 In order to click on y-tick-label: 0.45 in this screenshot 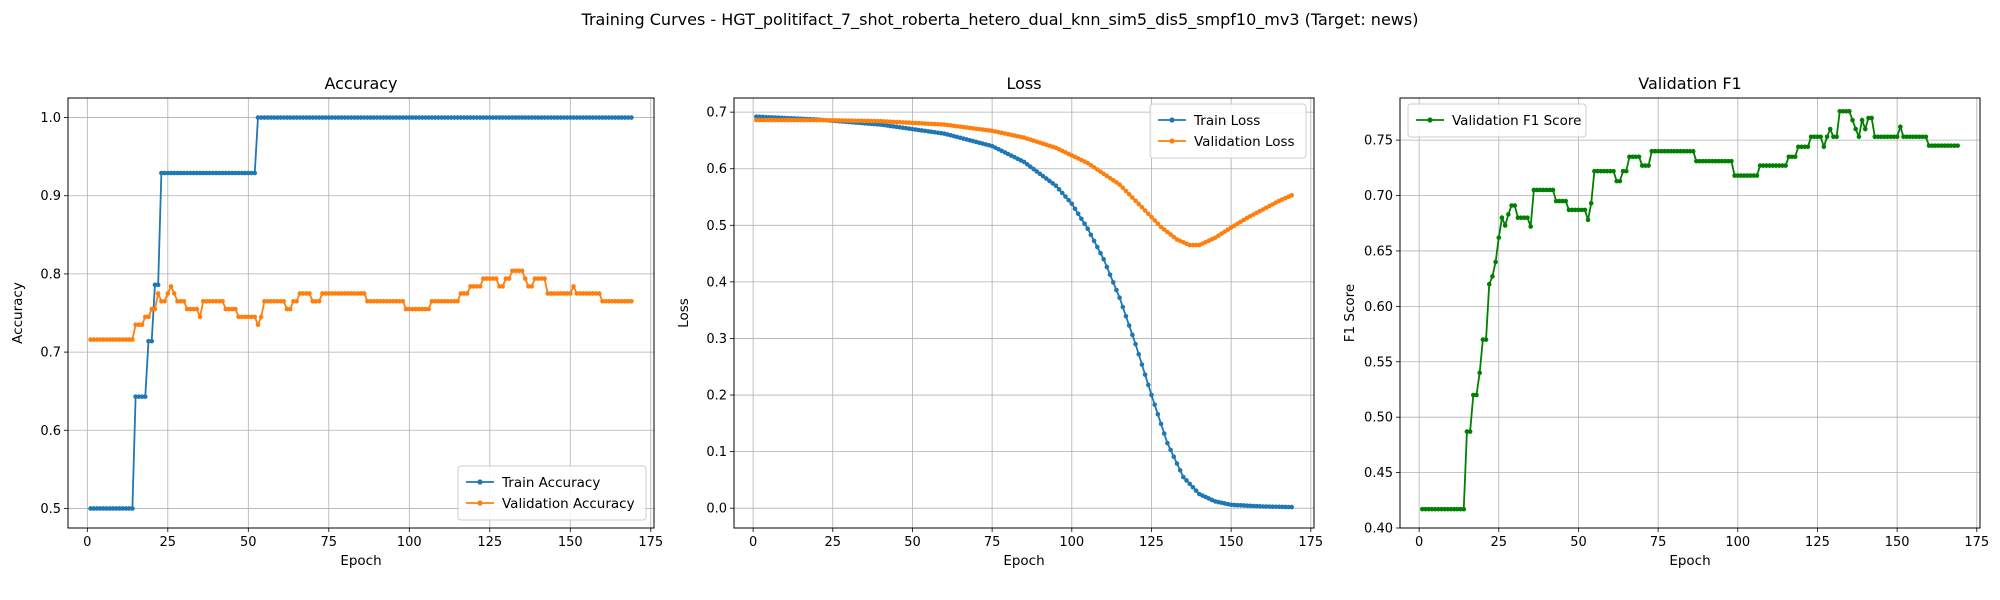, I will do `click(1378, 473)`.